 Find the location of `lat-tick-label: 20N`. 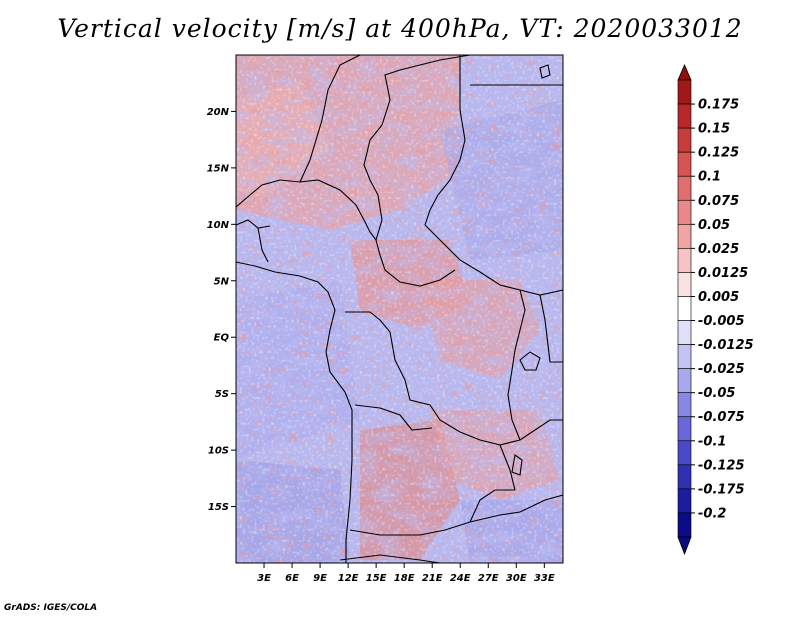

lat-tick-label: 20N is located at coordinates (218, 112).